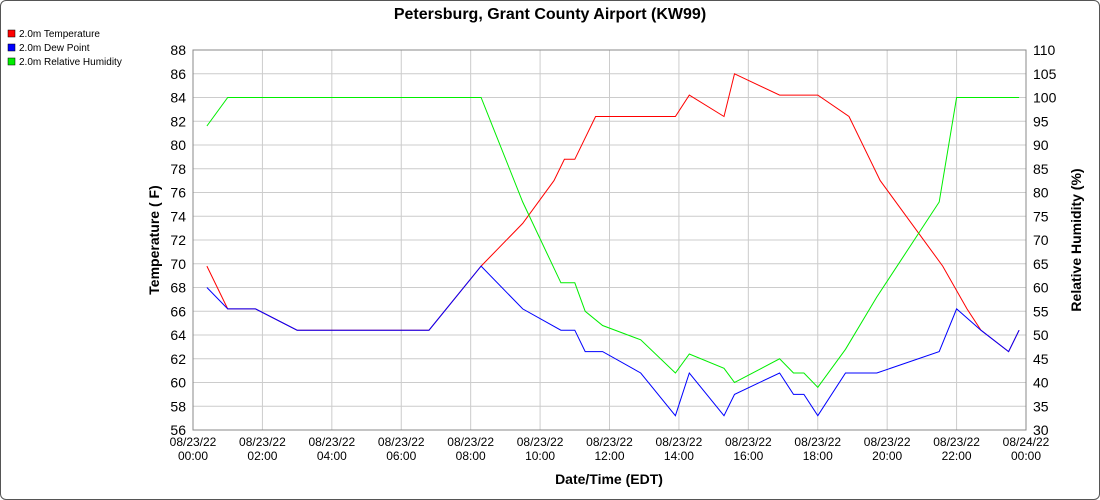 Image resolution: width=1100 pixels, height=500 pixels. What do you see at coordinates (178, 121) in the screenshot?
I see `y-tick-label: 82` at bounding box center [178, 121].